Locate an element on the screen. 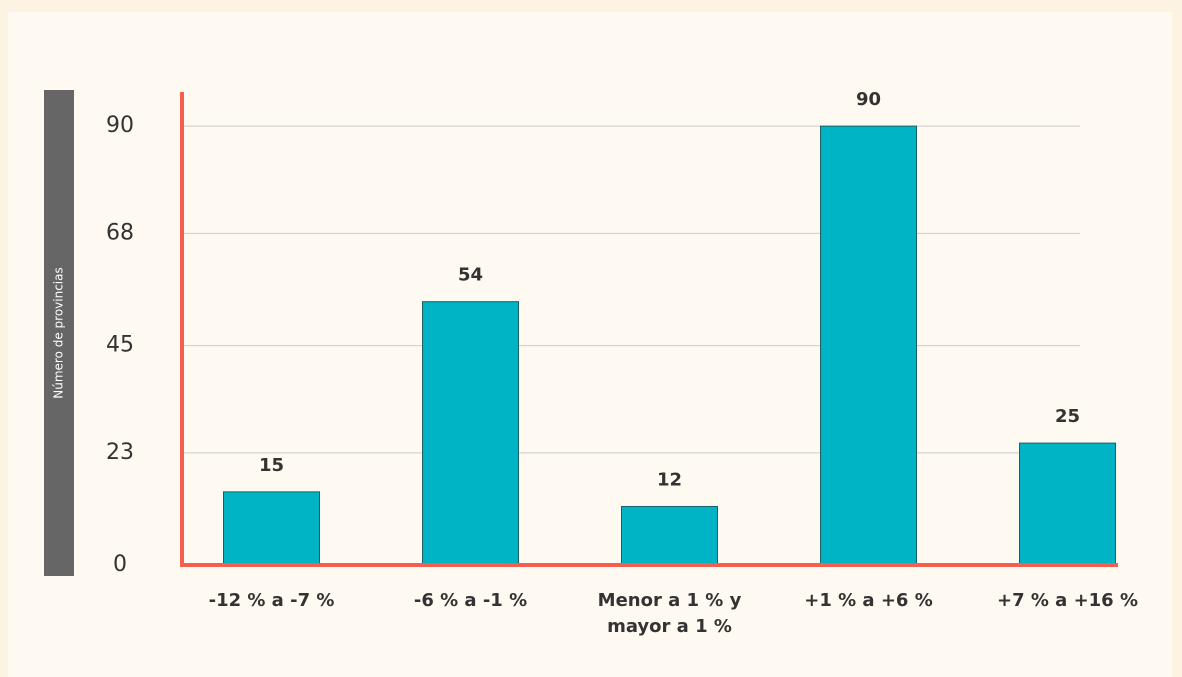 Image resolution: width=1182 pixels, height=677 pixels. value-label: 54 is located at coordinates (470, 275).